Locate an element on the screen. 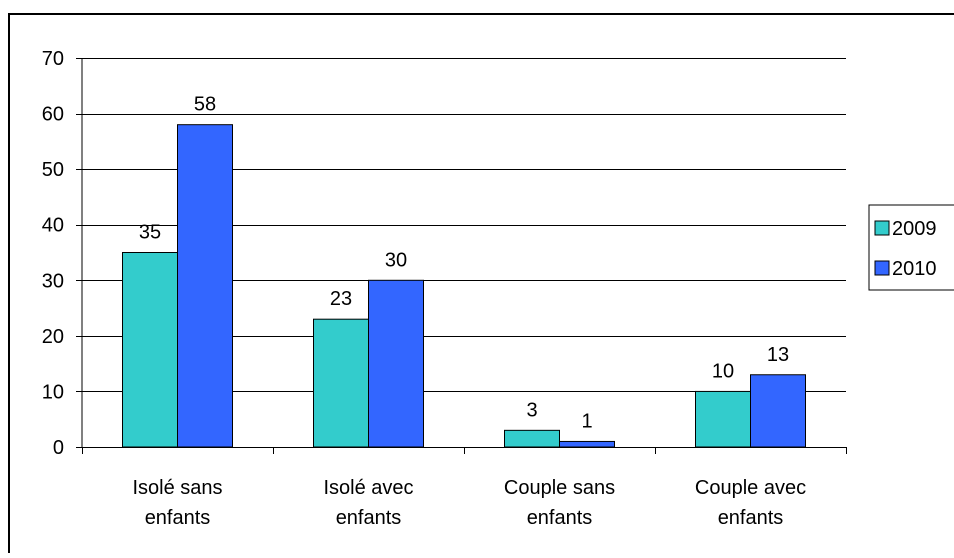 Image resolution: width=954 pixels, height=558 pixels. data-label: 35 is located at coordinates (150, 233).